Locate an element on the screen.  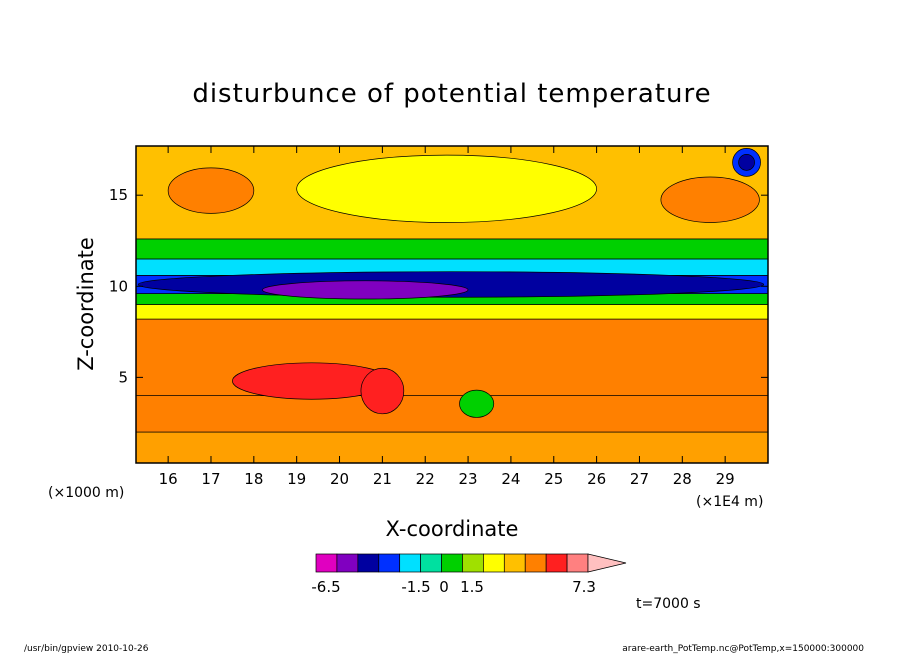
x-tick-label-4: 20 is located at coordinates (339, 479).